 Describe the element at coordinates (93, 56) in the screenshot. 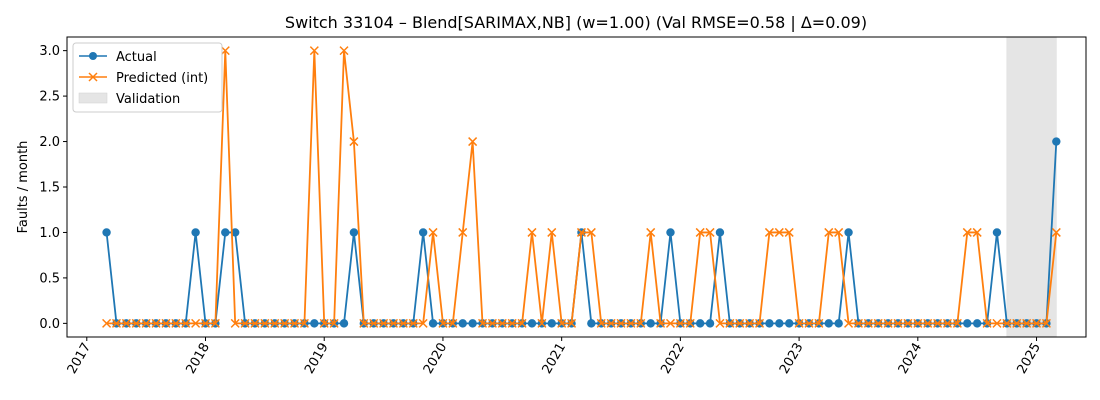

I see `legend-actual-marker` at that location.